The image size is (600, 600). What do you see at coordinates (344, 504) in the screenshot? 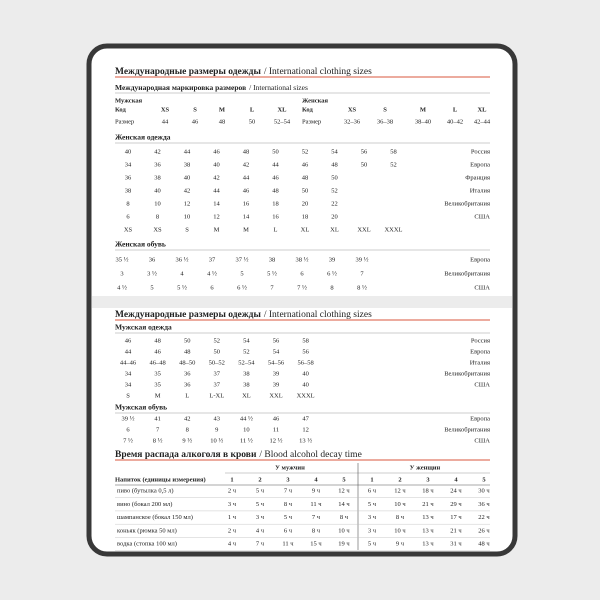
I see `decay-time: 14 ч` at bounding box center [344, 504].